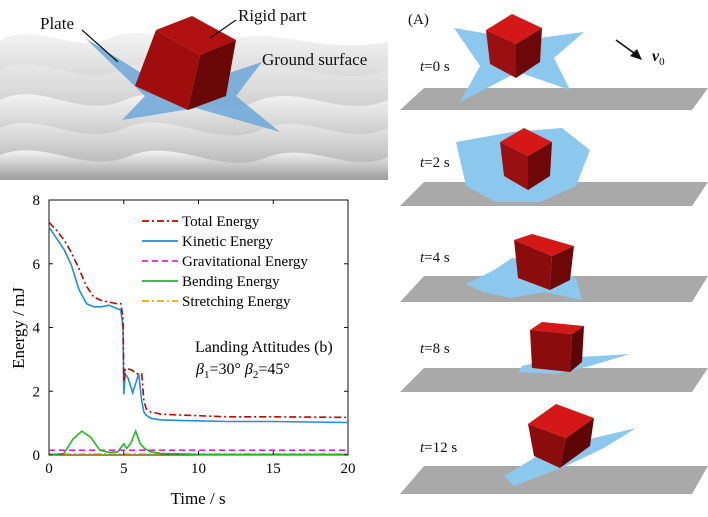 This screenshot has width=708, height=517. I want to click on frame-label-t8: t=8 s, so click(435, 349).